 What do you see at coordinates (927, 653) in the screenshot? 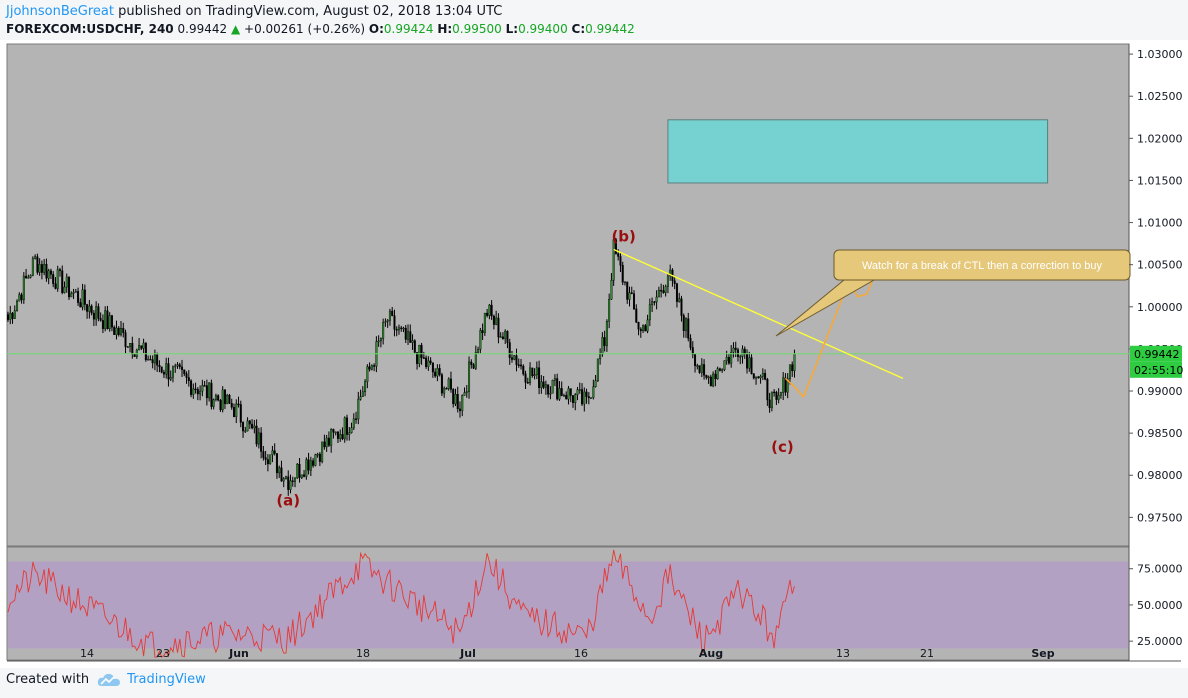
I see `time-tick-label: 21` at bounding box center [927, 653].